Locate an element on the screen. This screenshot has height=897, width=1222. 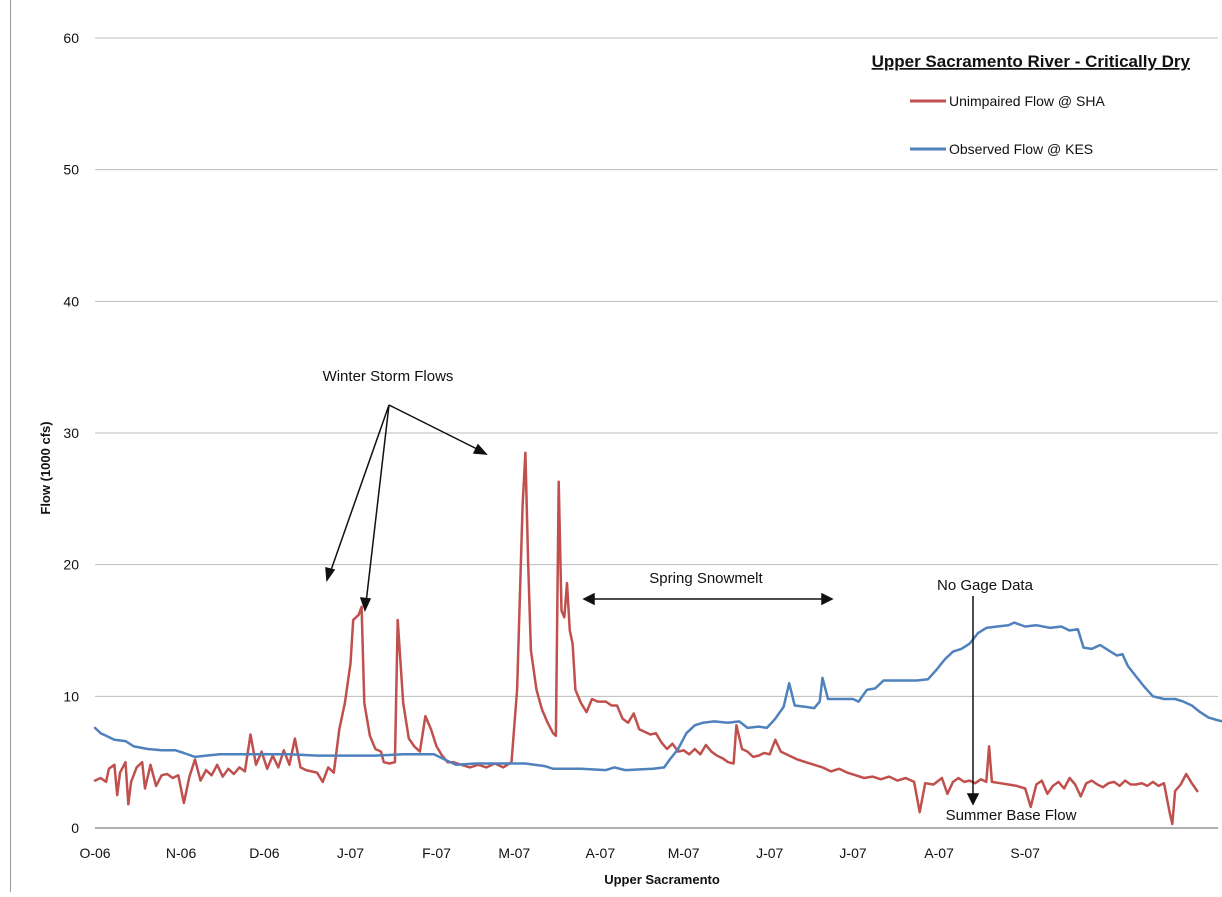
x-tick-label: F-07 is located at coordinates (436, 853).